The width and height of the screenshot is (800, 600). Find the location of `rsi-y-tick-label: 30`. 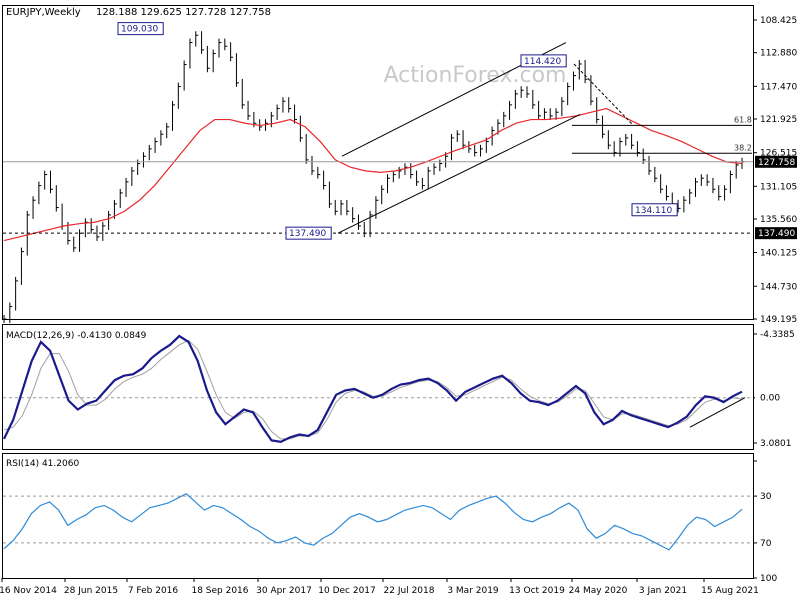

rsi-y-tick-label: 30 is located at coordinates (766, 497).